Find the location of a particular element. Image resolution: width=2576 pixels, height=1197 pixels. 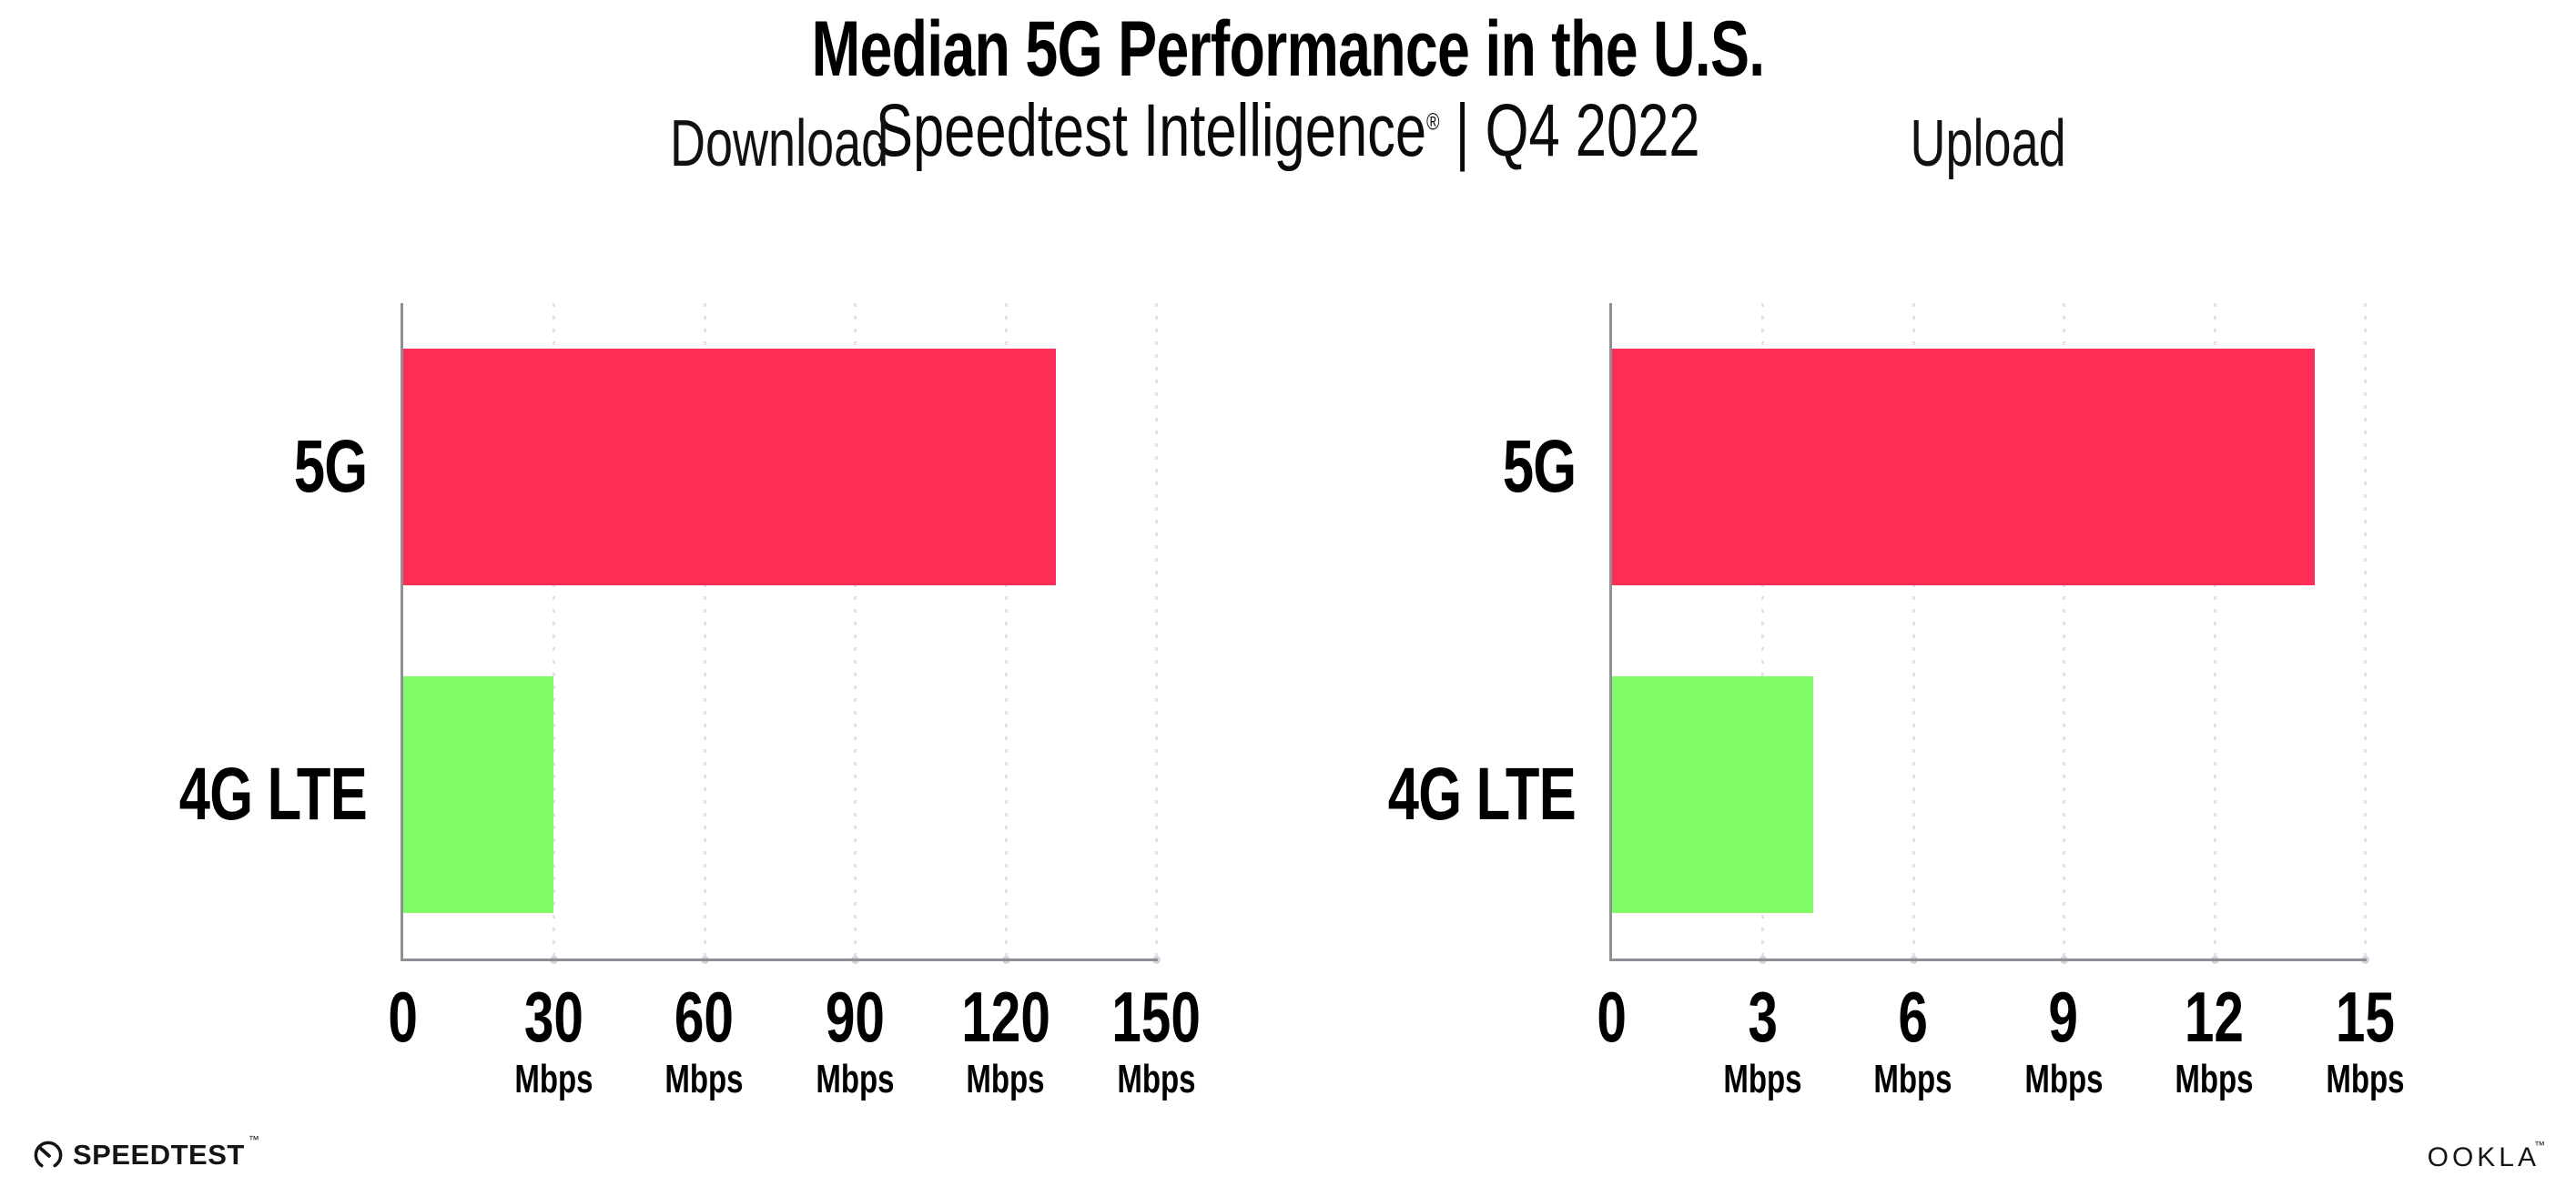

chart-title-upload: Upload is located at coordinates (1988, 144).